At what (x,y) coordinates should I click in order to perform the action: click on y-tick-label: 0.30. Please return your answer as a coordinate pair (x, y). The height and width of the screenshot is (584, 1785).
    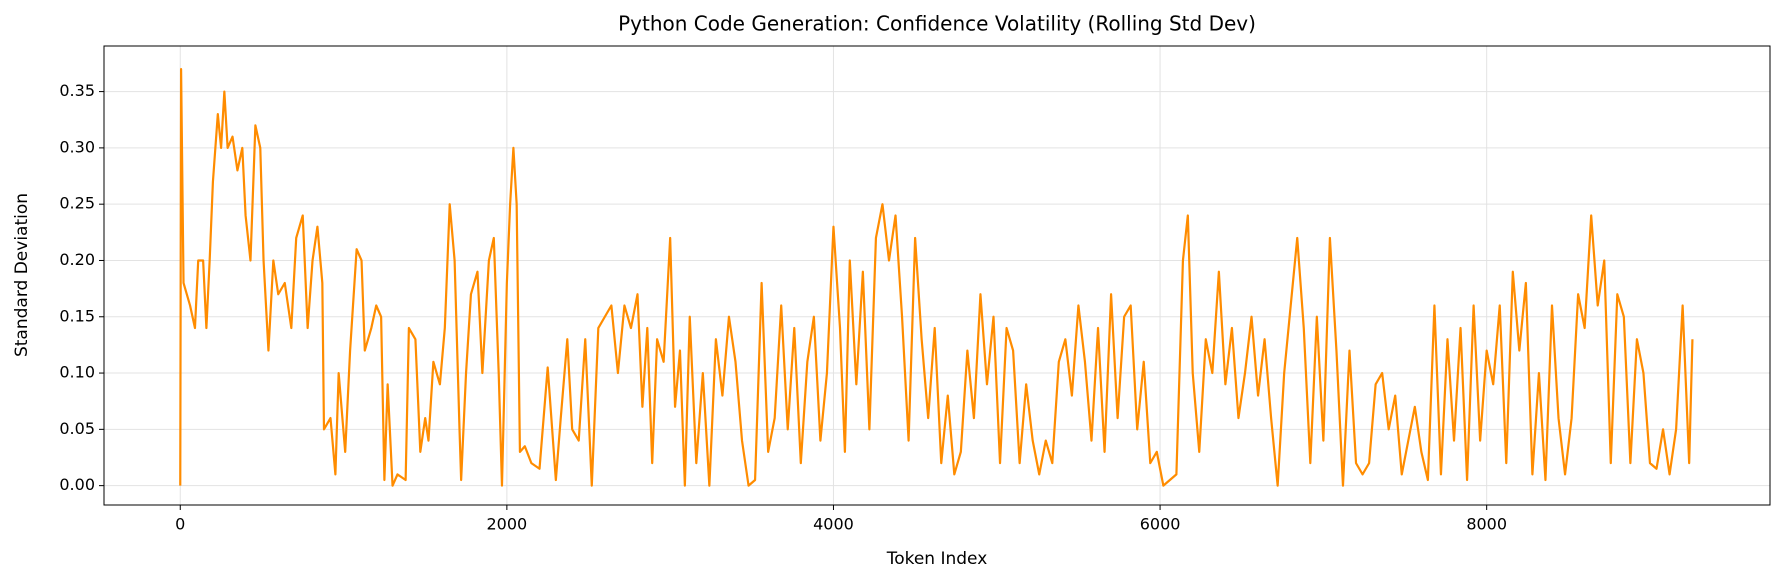
    Looking at the image, I should click on (77, 146).